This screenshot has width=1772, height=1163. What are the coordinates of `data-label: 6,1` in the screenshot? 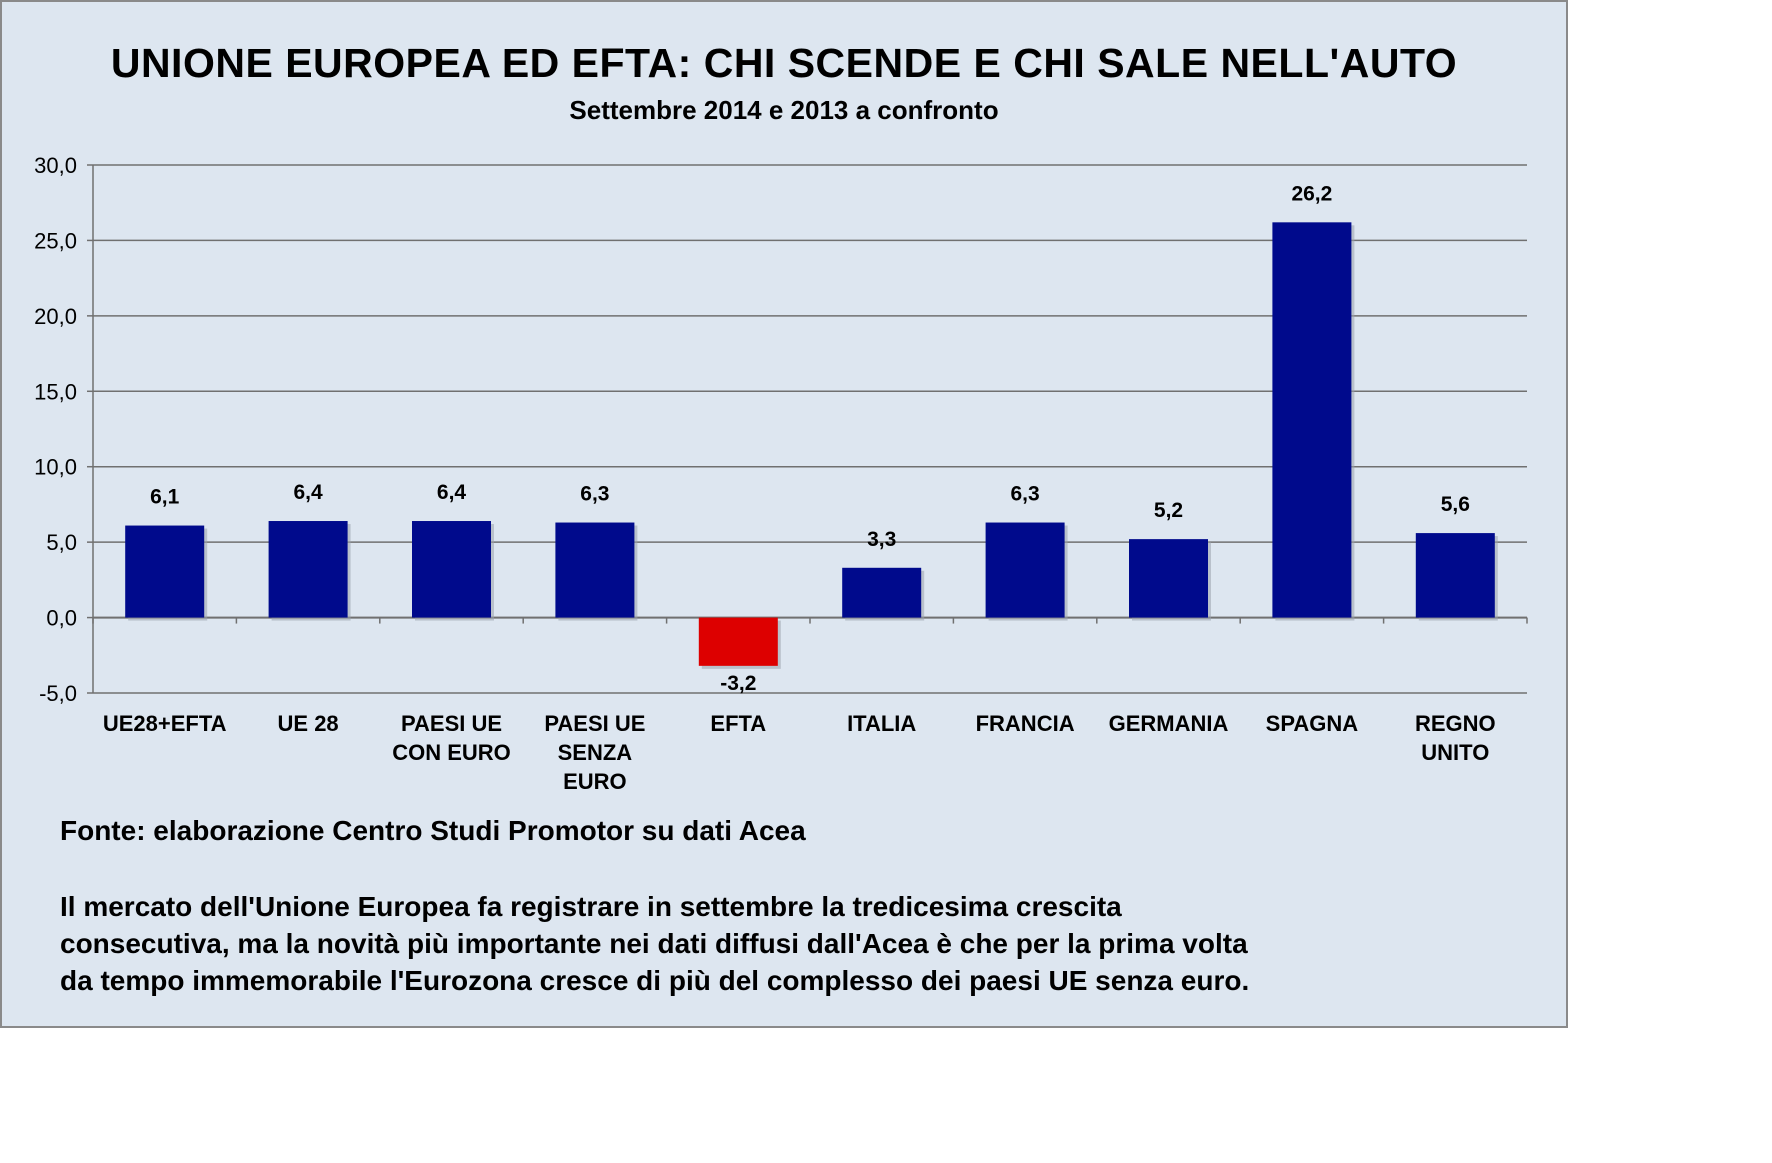 It's located at (165, 497).